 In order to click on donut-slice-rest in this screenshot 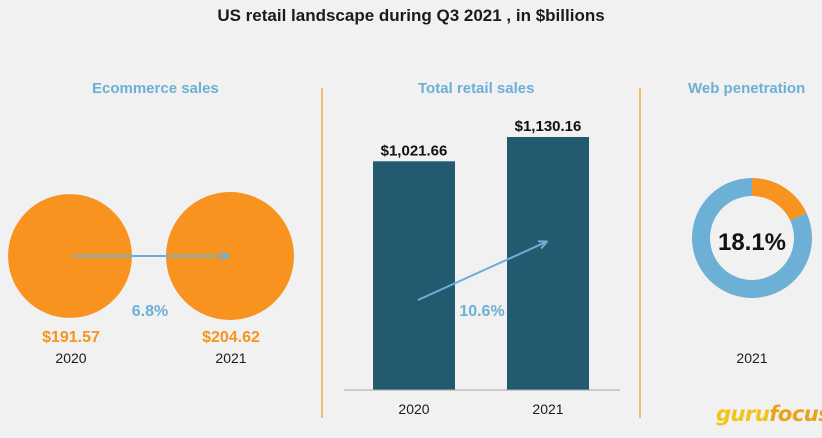, I will do `click(752, 238)`.